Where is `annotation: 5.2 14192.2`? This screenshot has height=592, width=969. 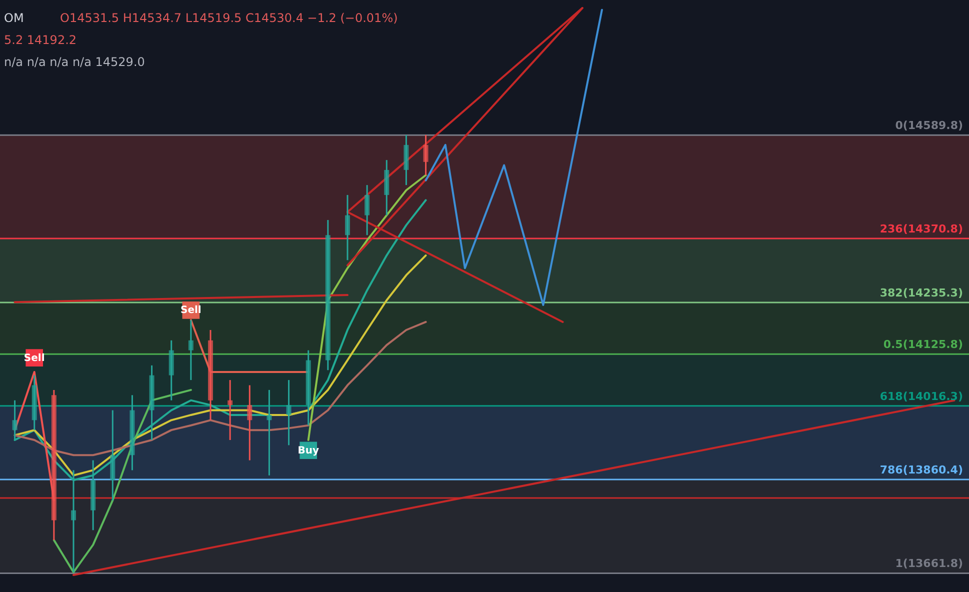 annotation: 5.2 14192.2 is located at coordinates (40, 40).